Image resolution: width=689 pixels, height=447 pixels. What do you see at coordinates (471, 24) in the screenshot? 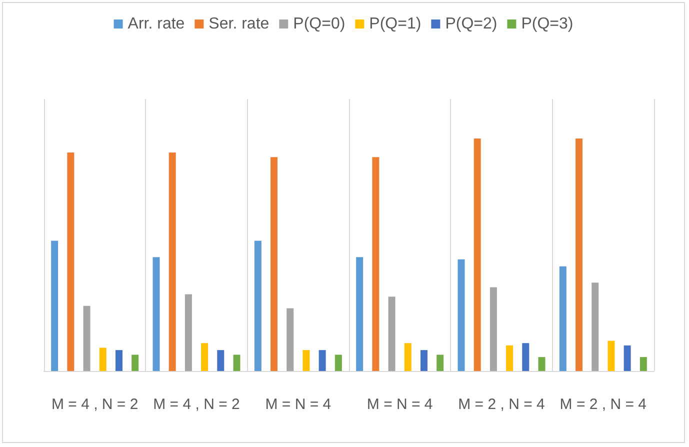
I see `legend-label: P(Q=2)` at bounding box center [471, 24].